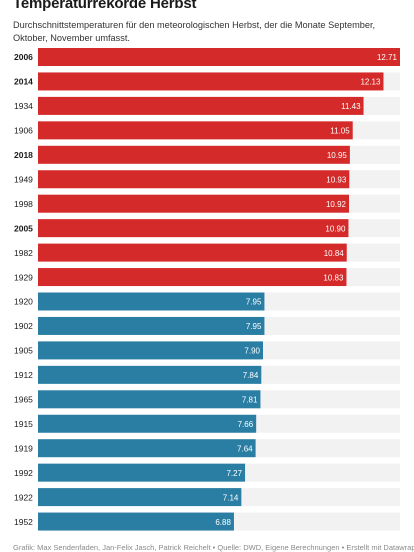  I want to click on value-label: 12.13, so click(370, 82).